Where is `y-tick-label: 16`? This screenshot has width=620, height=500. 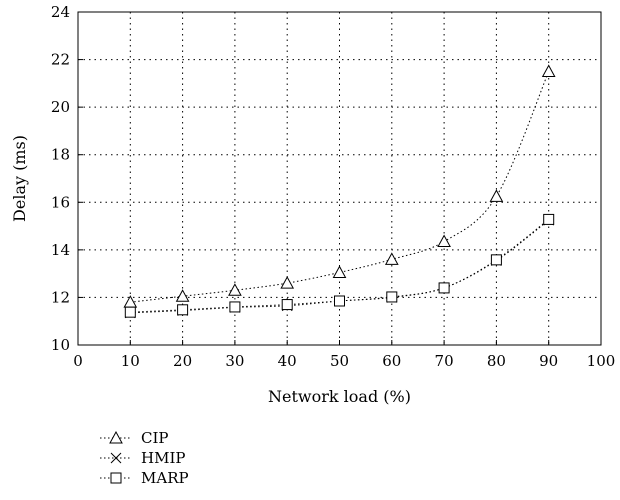
y-tick-label: 16 is located at coordinates (60, 202).